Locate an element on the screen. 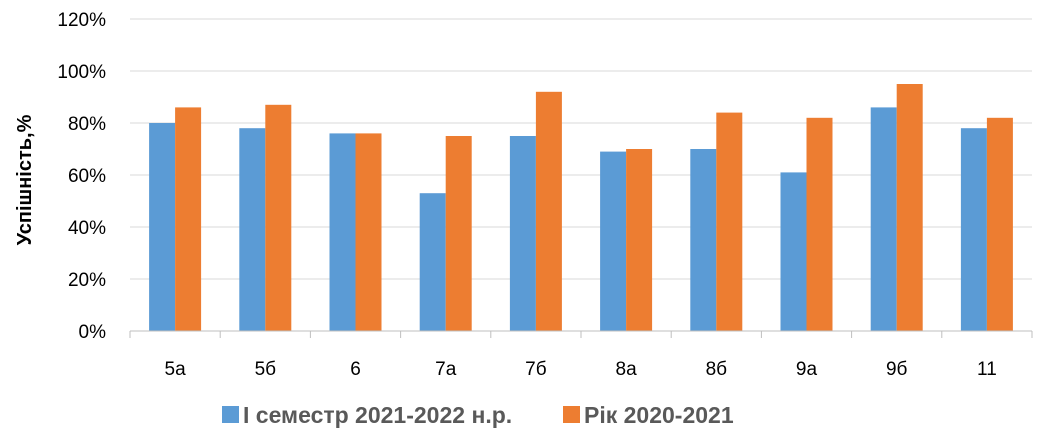 The width and height of the screenshot is (1041, 444). y-tick-label: 0% is located at coordinates (93, 332).